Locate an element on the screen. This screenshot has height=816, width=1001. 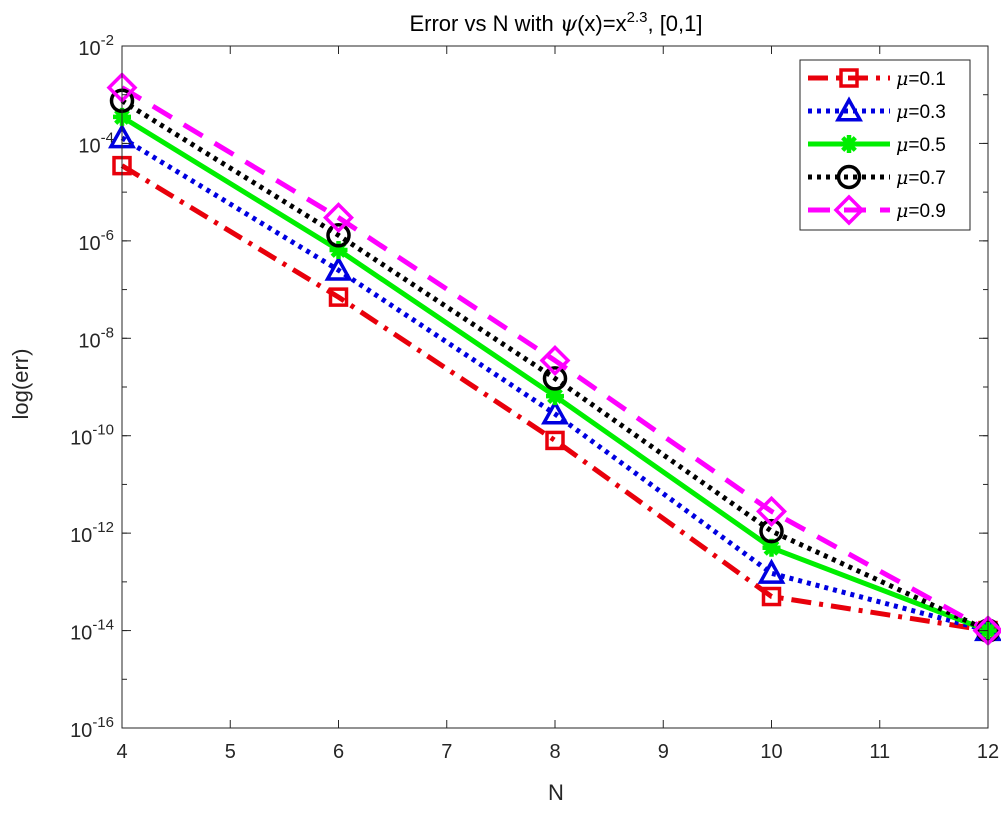
y-tick-label: 10⁻¹² is located at coordinates (92, 533).